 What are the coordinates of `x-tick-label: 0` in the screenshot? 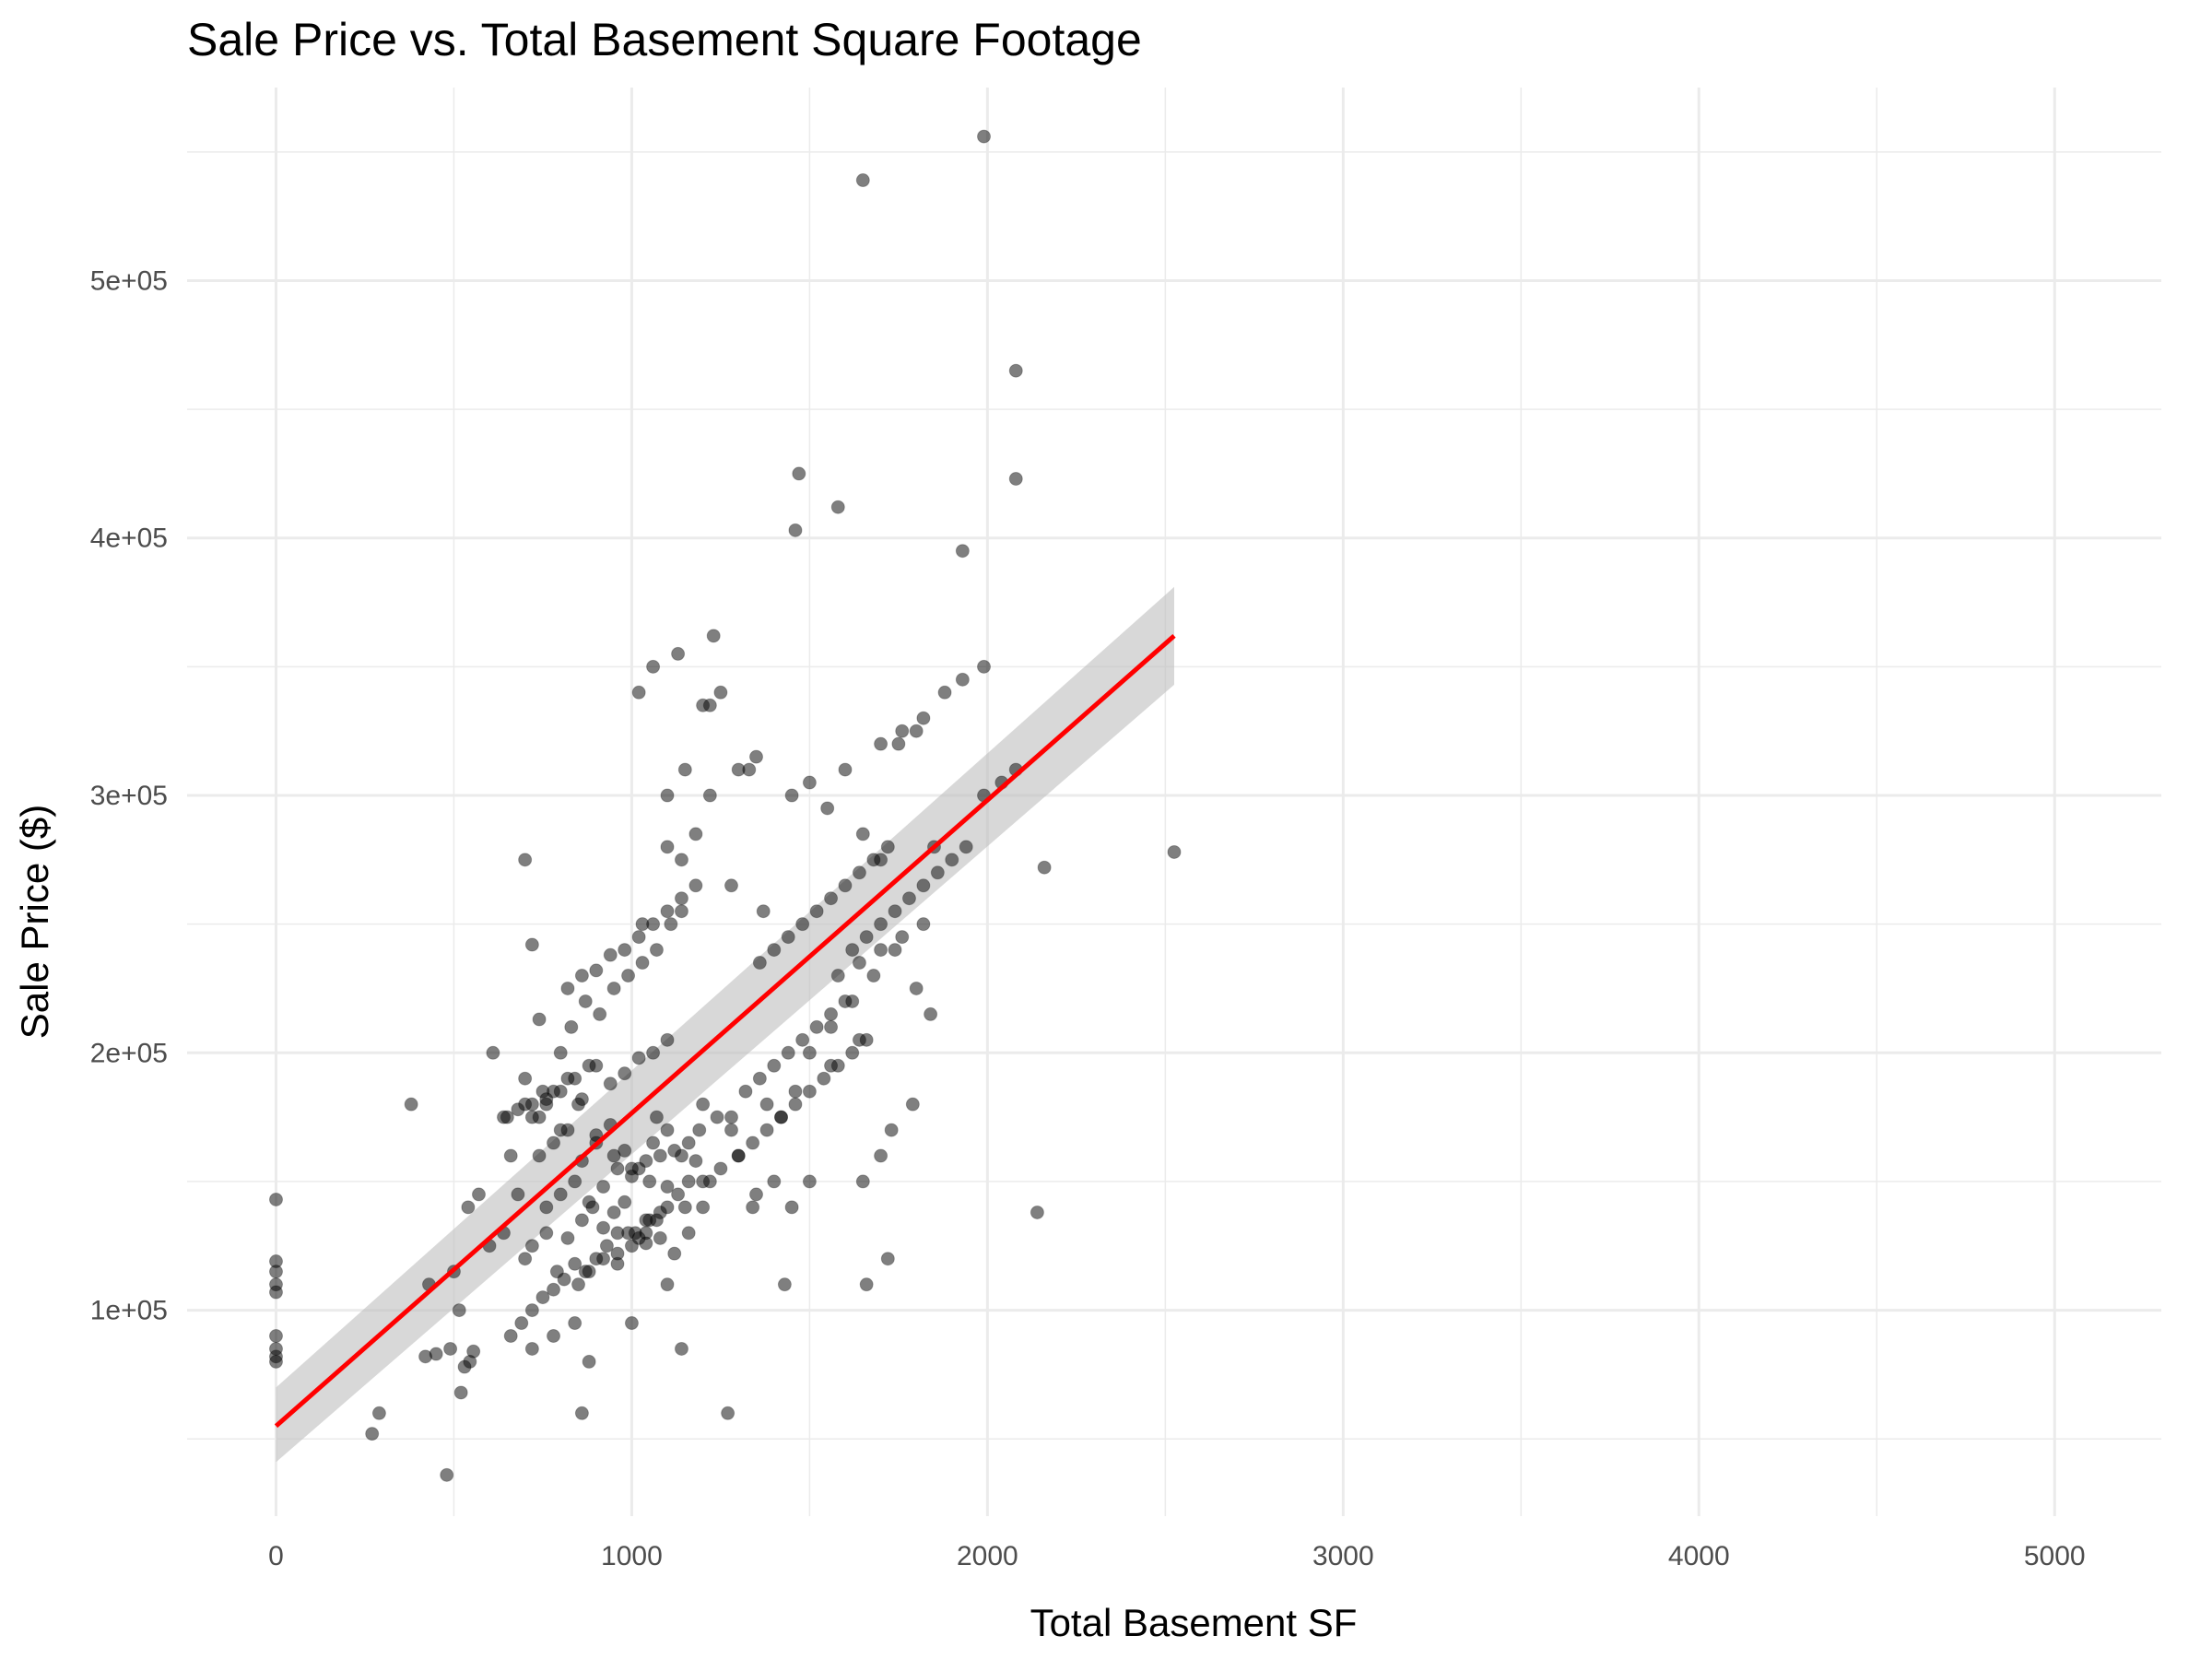 It's located at (276, 1556).